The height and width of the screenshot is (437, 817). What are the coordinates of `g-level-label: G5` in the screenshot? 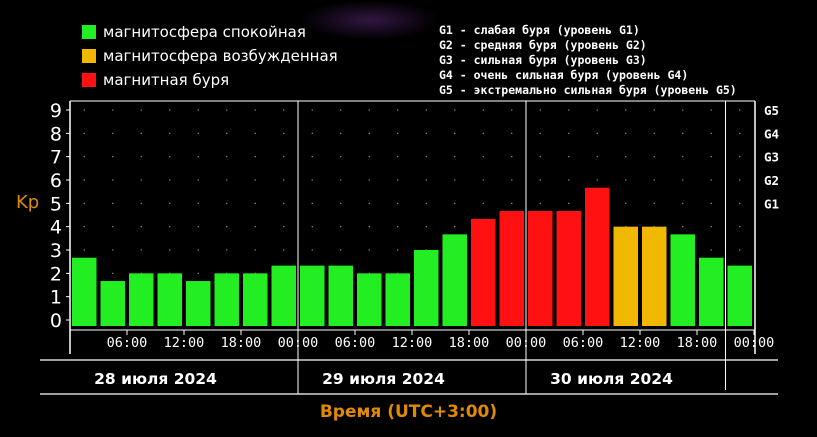 It's located at (771, 110).